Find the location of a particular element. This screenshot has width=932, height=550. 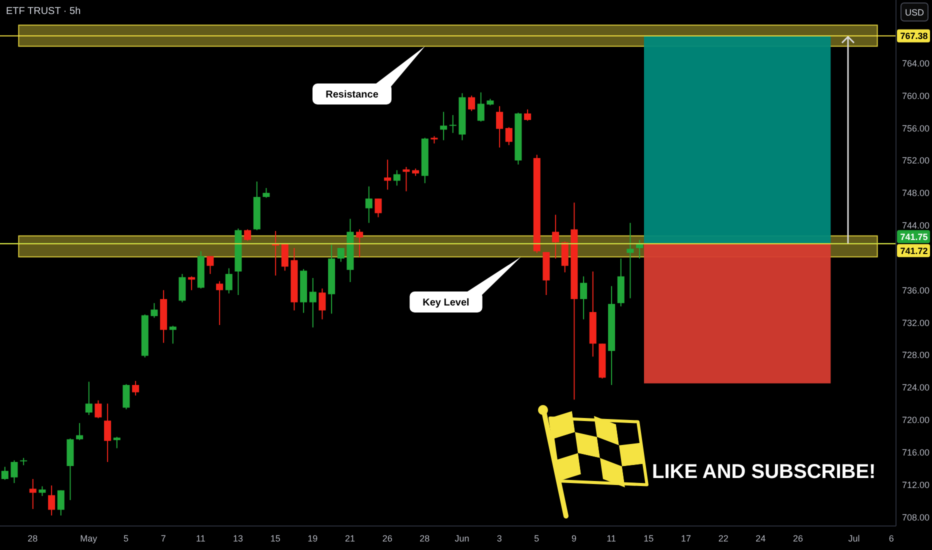

y-tick-label: 728.00 is located at coordinates (916, 355).